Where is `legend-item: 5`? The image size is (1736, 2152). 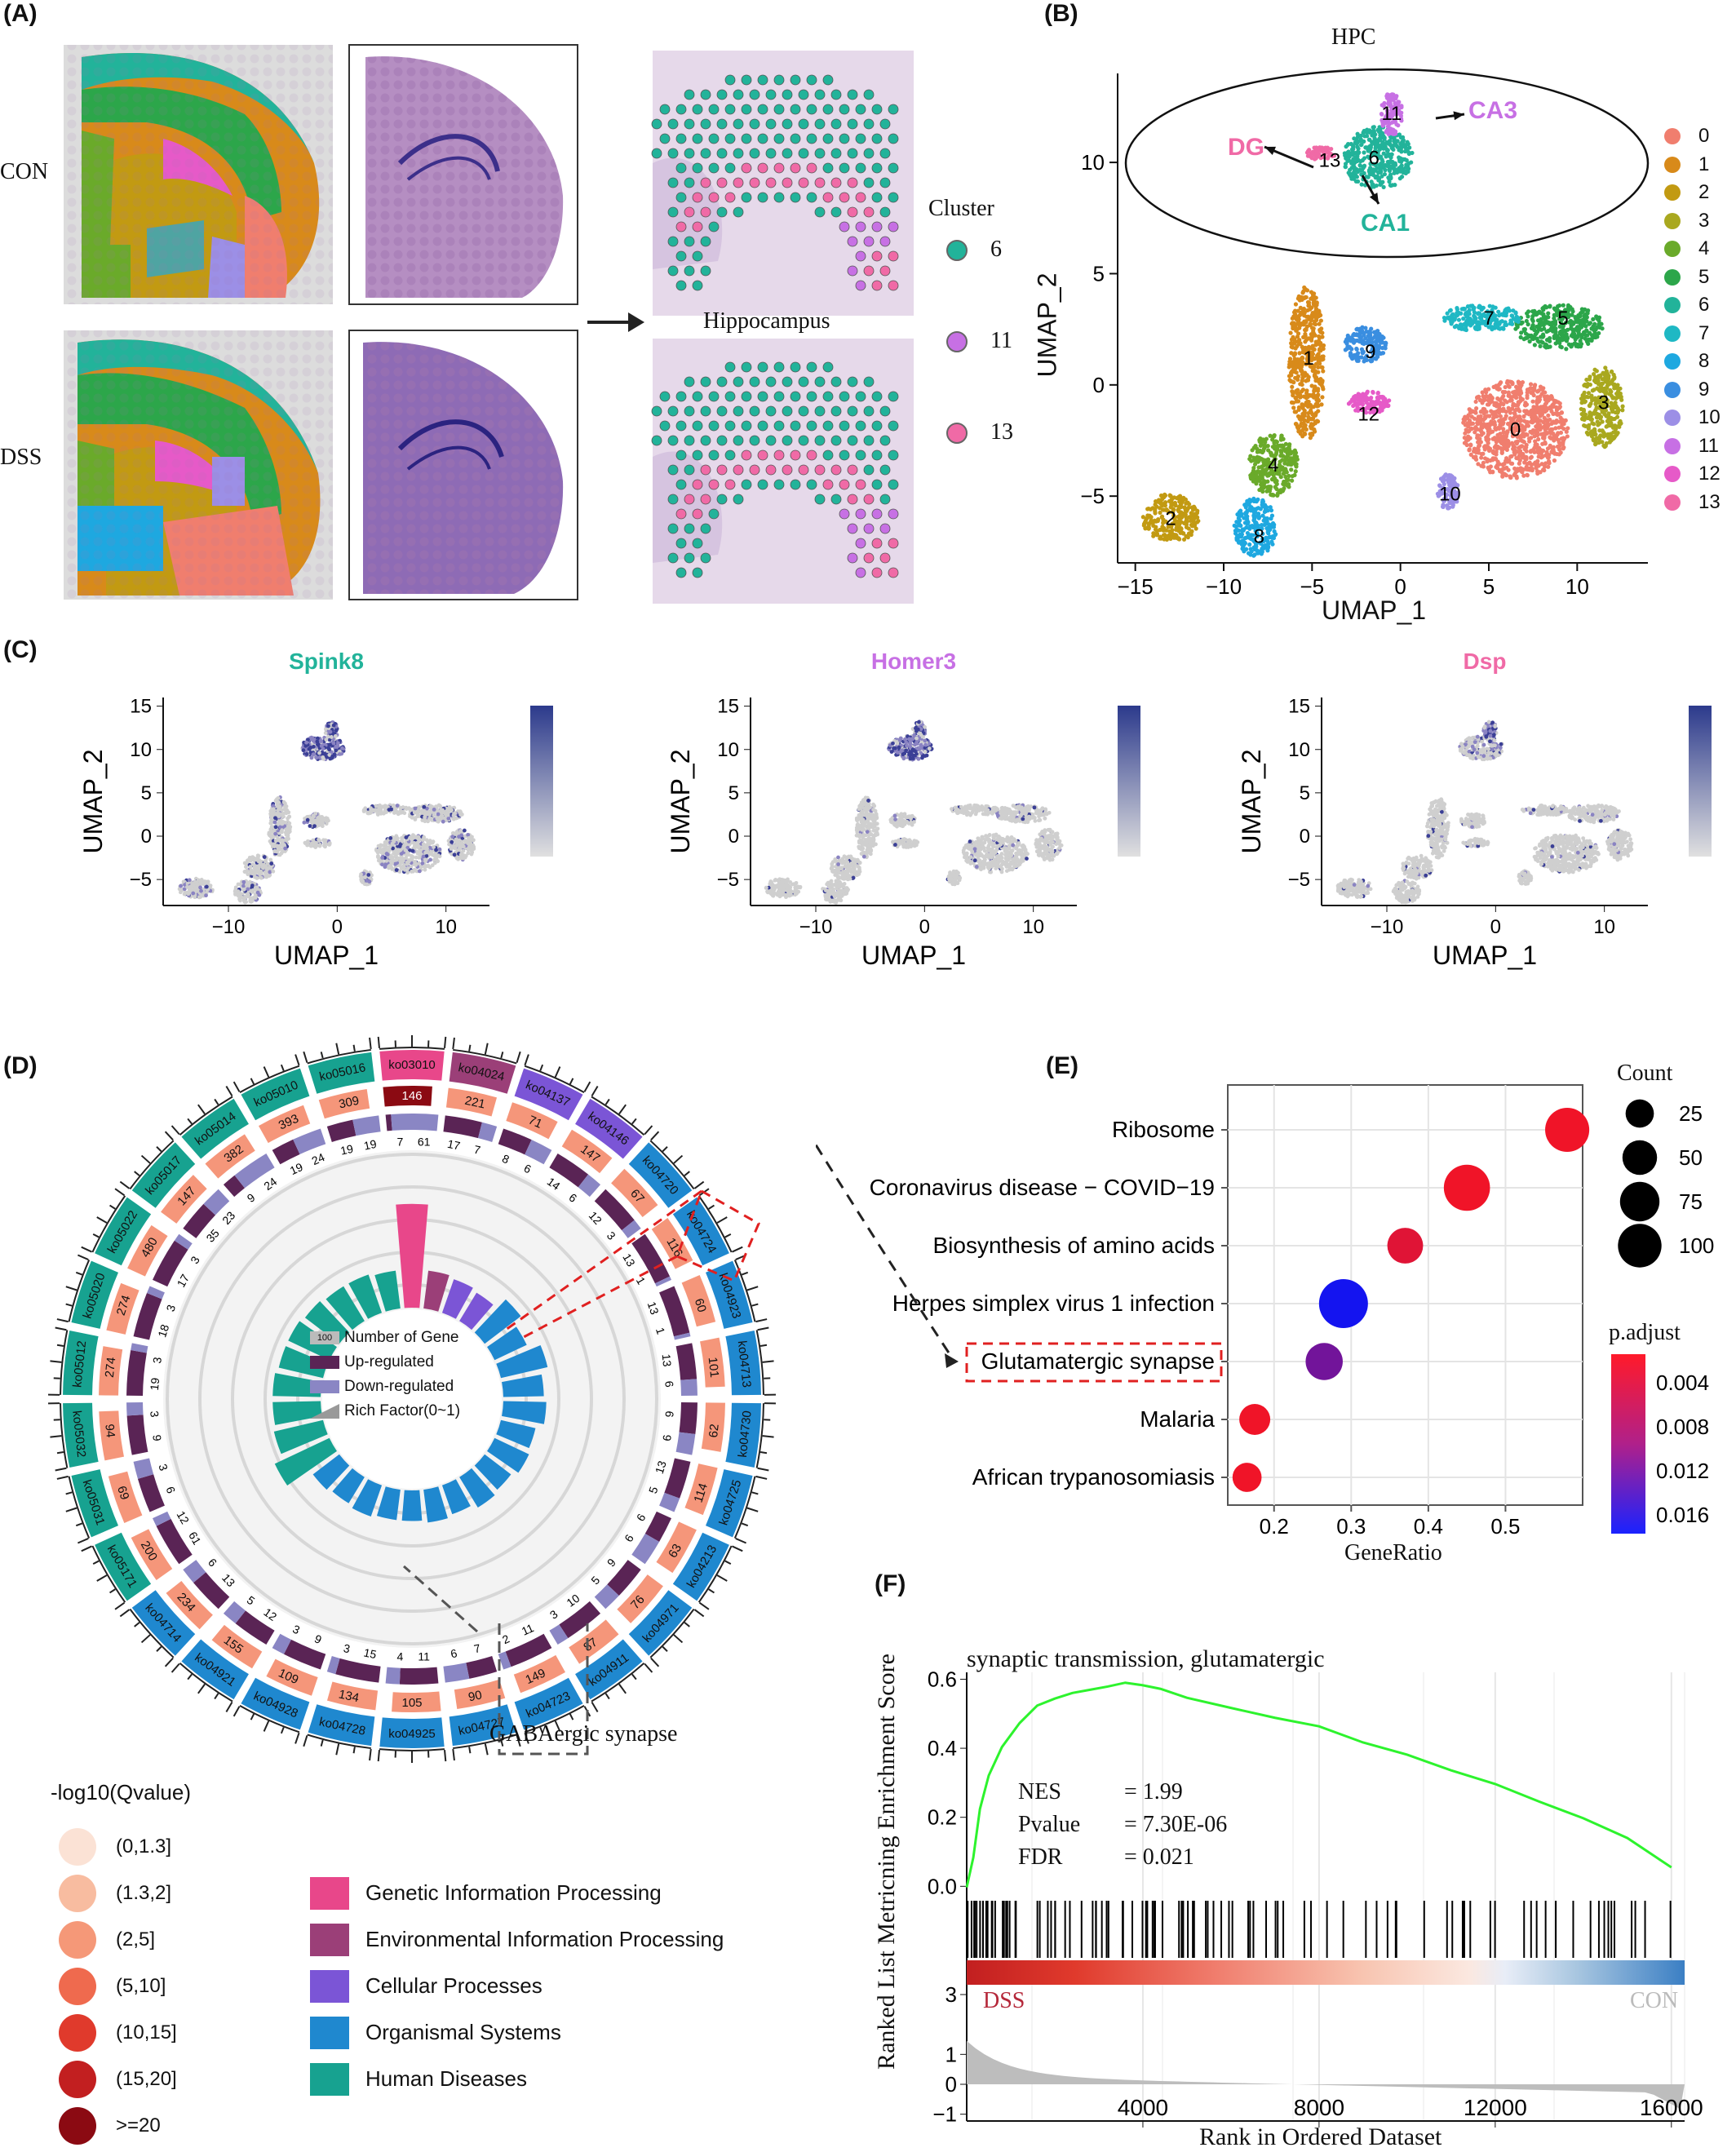
legend-item: 5 is located at coordinates (1692, 277).